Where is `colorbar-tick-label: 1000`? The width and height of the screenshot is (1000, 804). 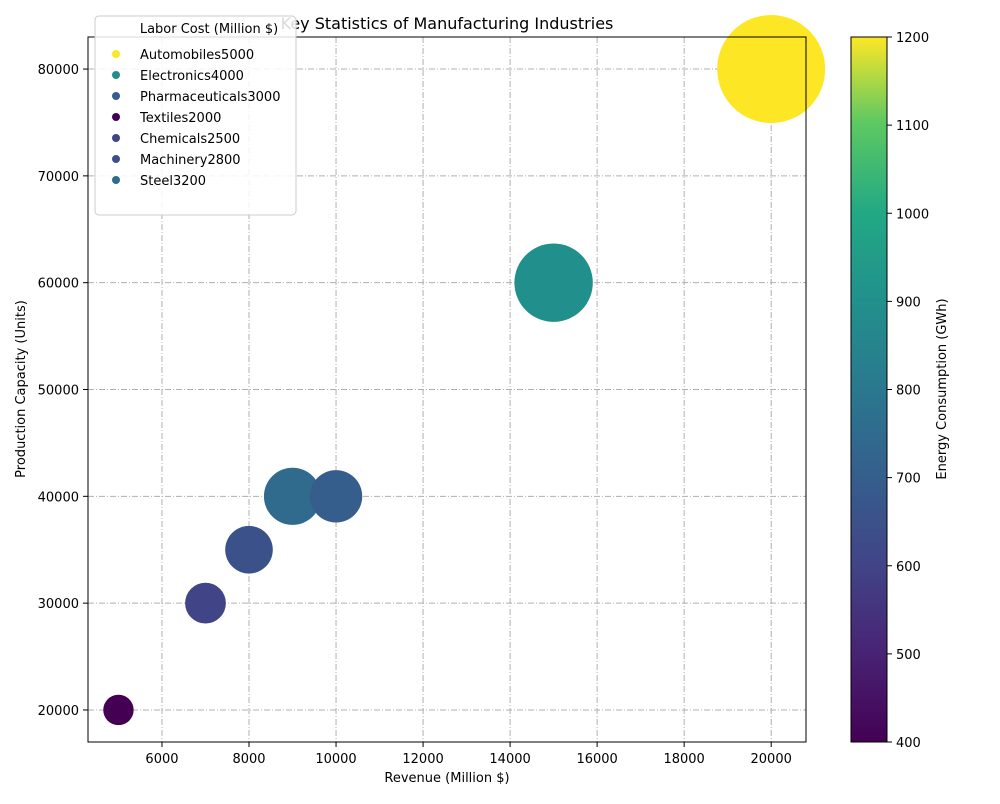 colorbar-tick-label: 1000 is located at coordinates (912, 214).